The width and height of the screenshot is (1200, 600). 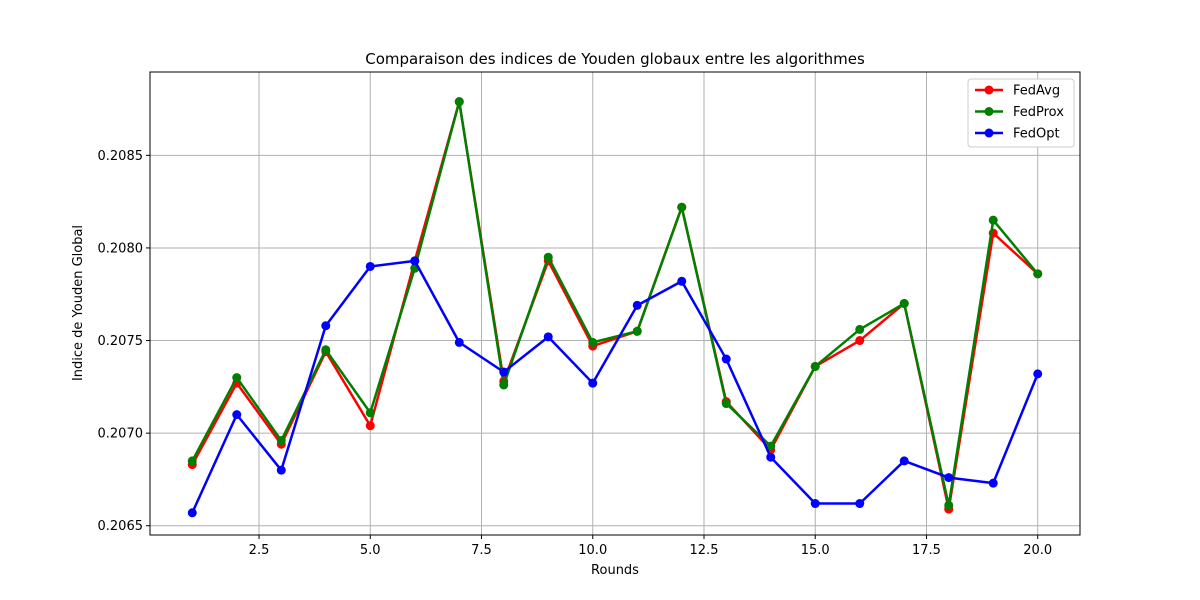 What do you see at coordinates (704, 550) in the screenshot?
I see `x-tick-label: 12.5` at bounding box center [704, 550].